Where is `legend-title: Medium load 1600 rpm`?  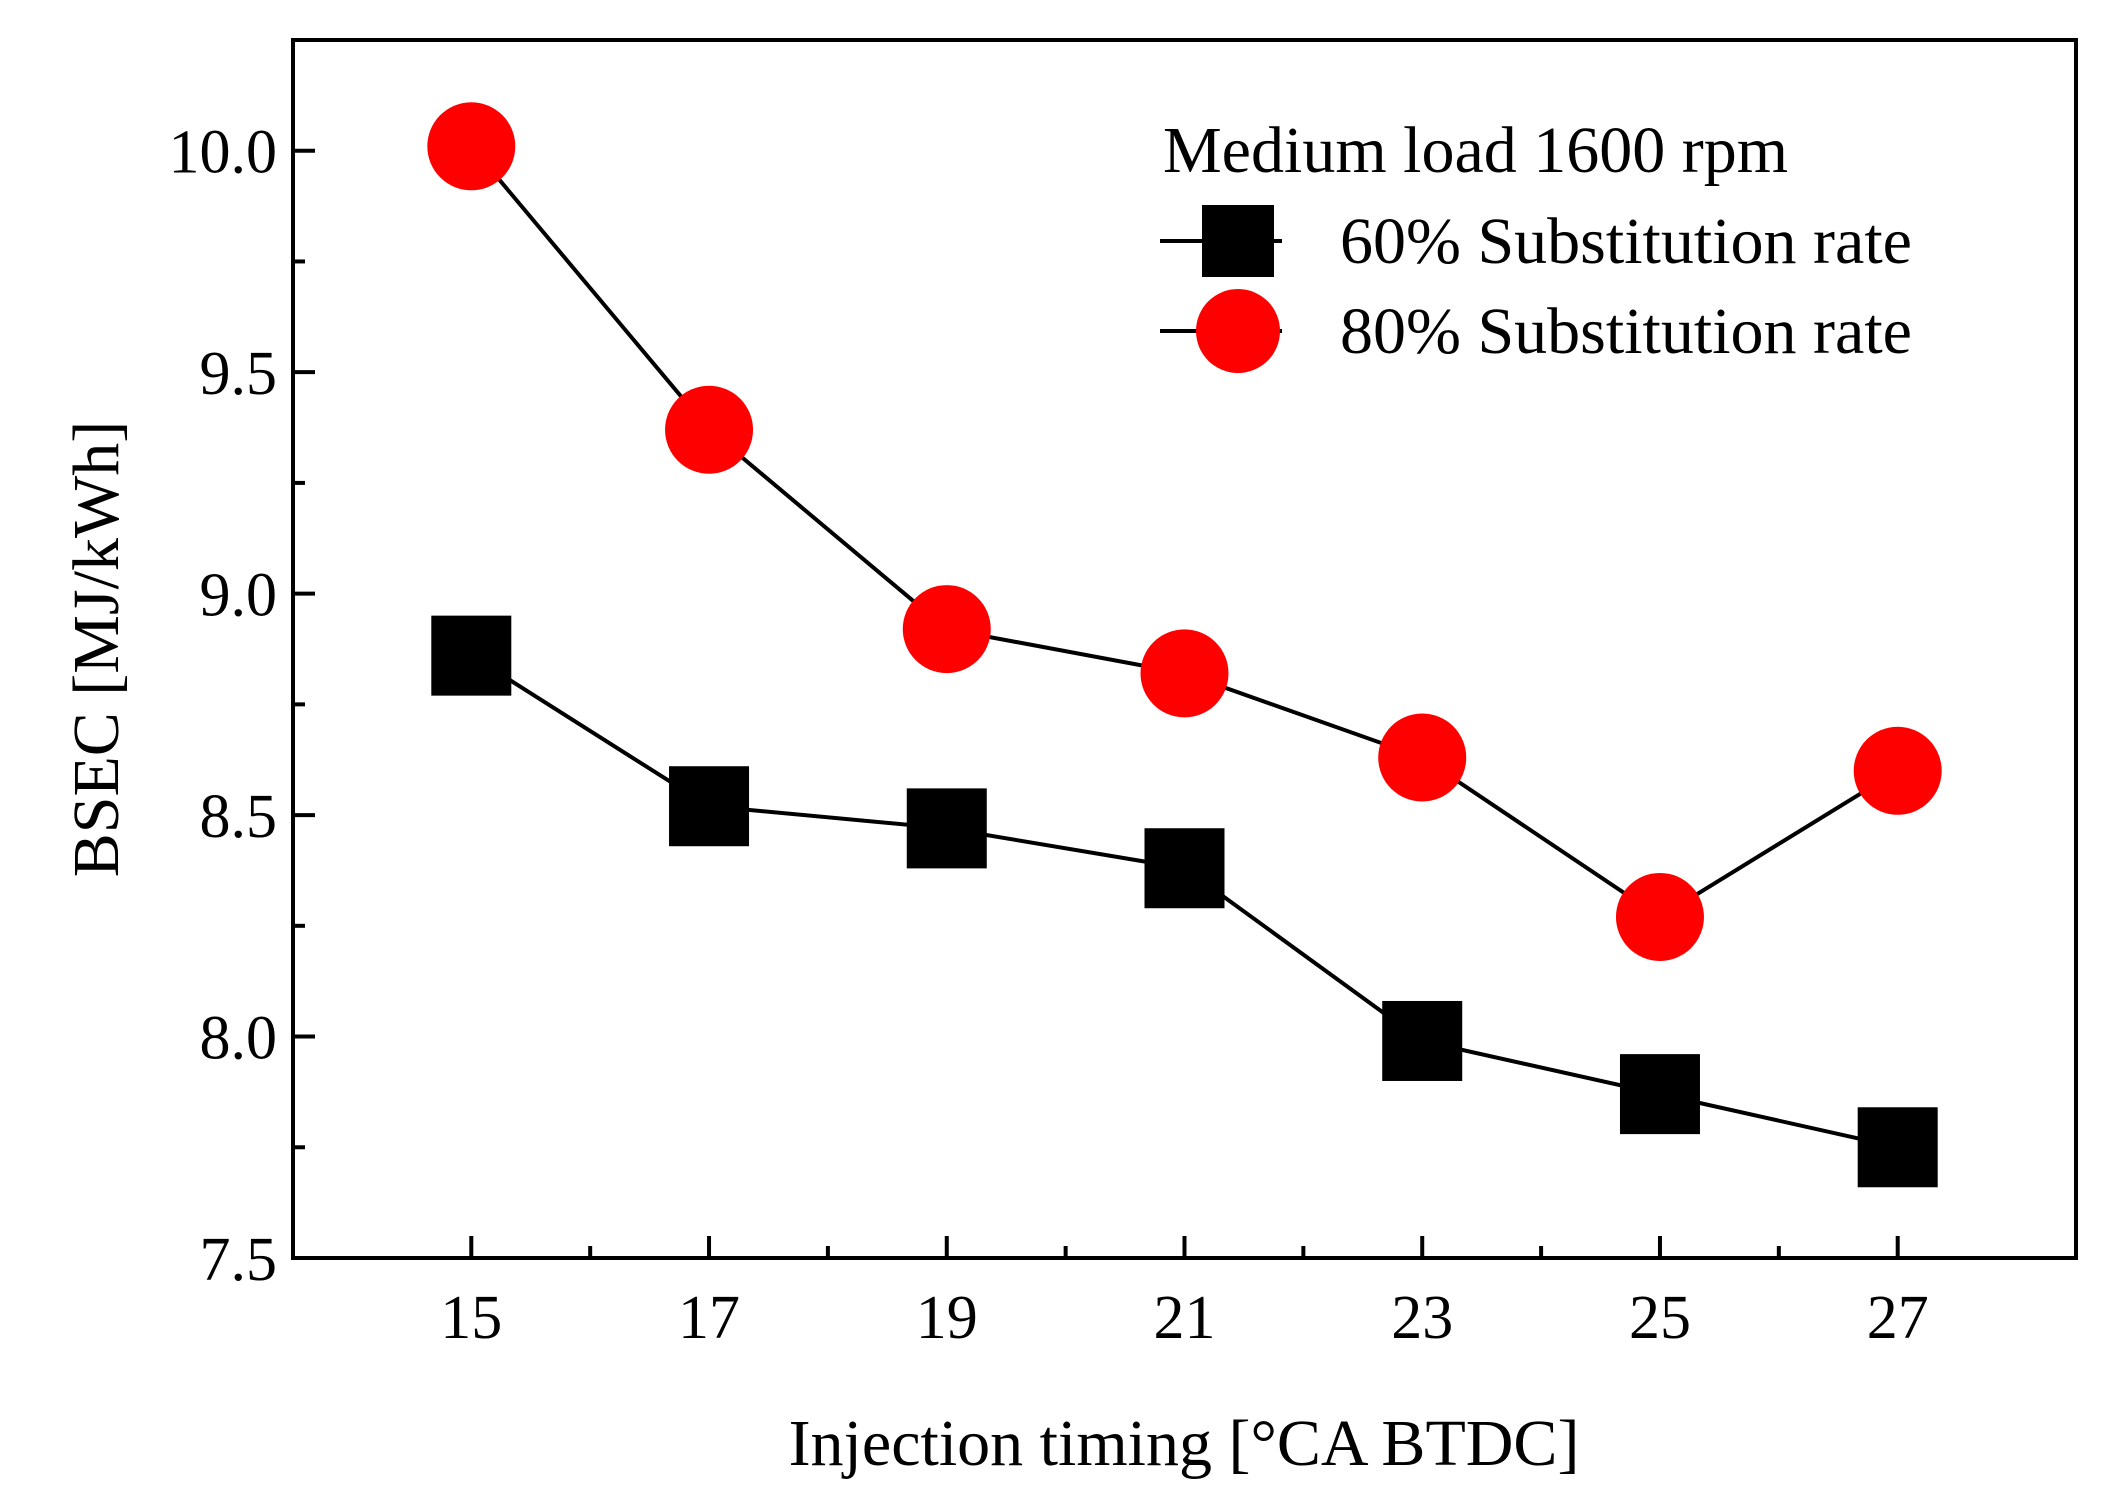
legend-title: Medium load 1600 rpm is located at coordinates (1475, 150).